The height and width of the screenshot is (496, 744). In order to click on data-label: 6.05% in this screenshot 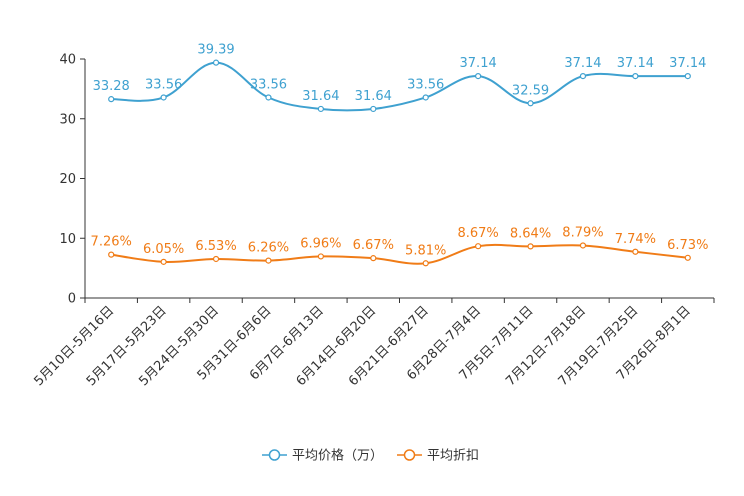, I will do `click(163, 249)`.